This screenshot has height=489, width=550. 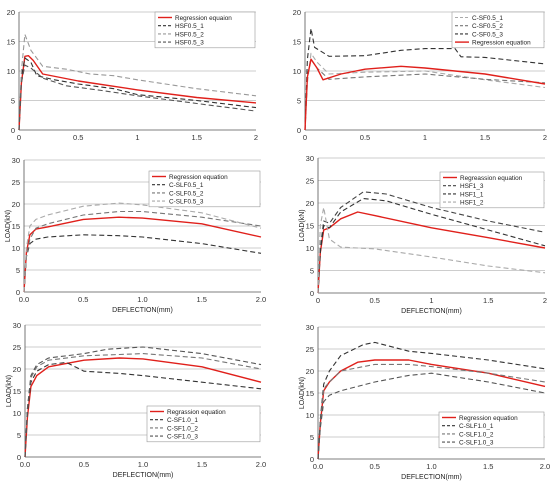 I want to click on legend-label: HSF0.5_1, so click(x=189, y=26).